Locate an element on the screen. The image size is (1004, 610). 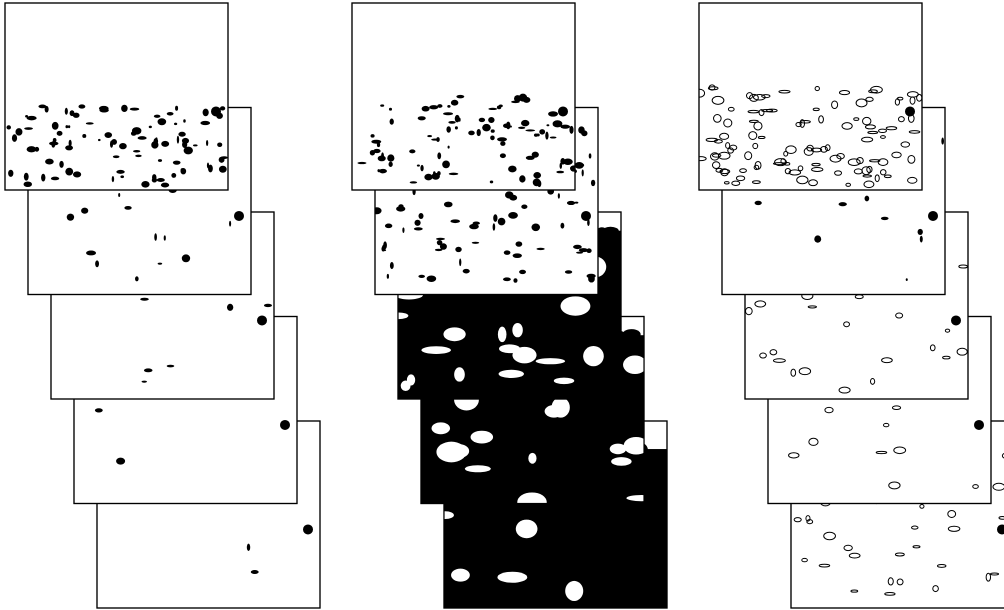
frame-content is located at coordinates (810, 136).